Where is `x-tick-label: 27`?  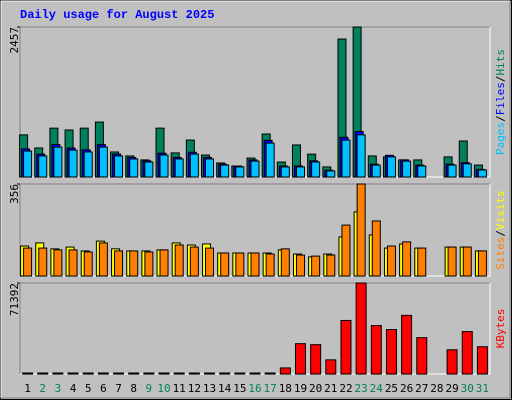 x-tick-label: 27 is located at coordinates (421, 388).